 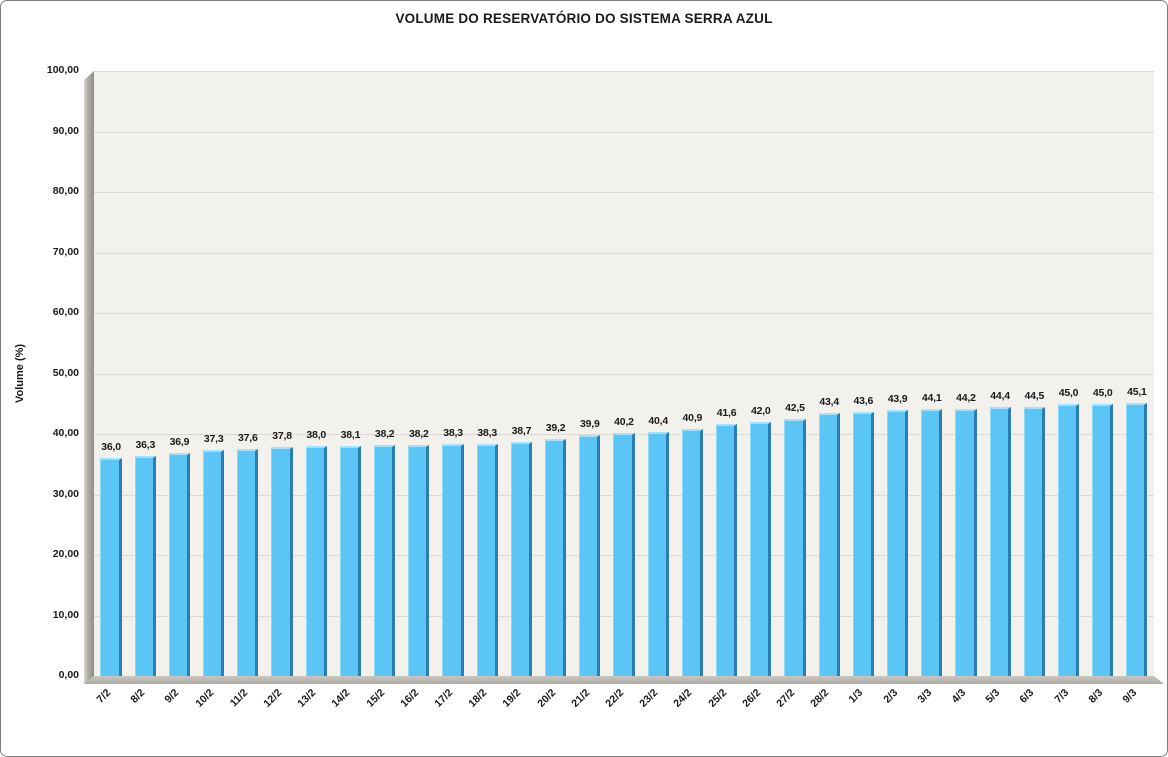 What do you see at coordinates (829, 402) in the screenshot?
I see `bar-value-label: 43,4` at bounding box center [829, 402].